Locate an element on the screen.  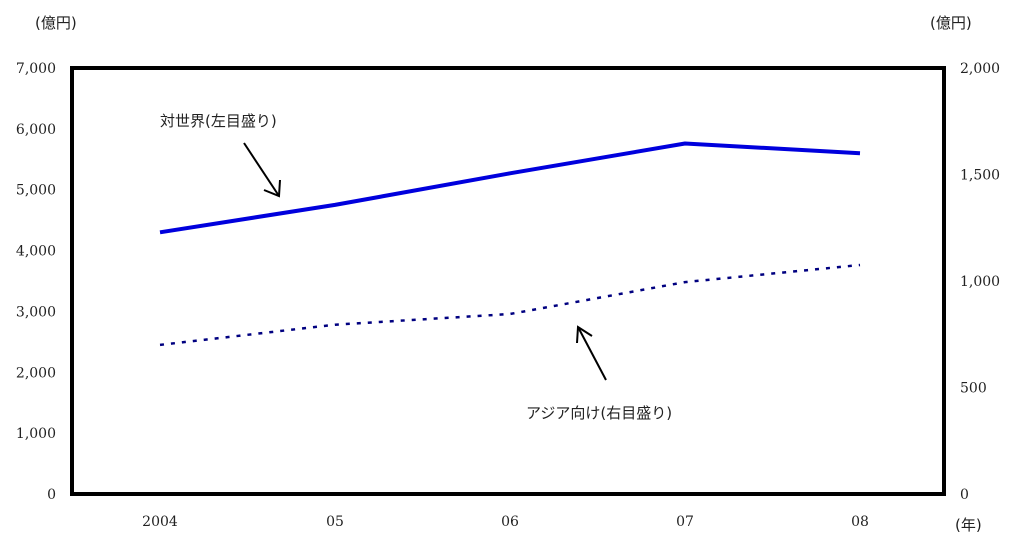
y-right-tick-label: 1,500 is located at coordinates (980, 176).